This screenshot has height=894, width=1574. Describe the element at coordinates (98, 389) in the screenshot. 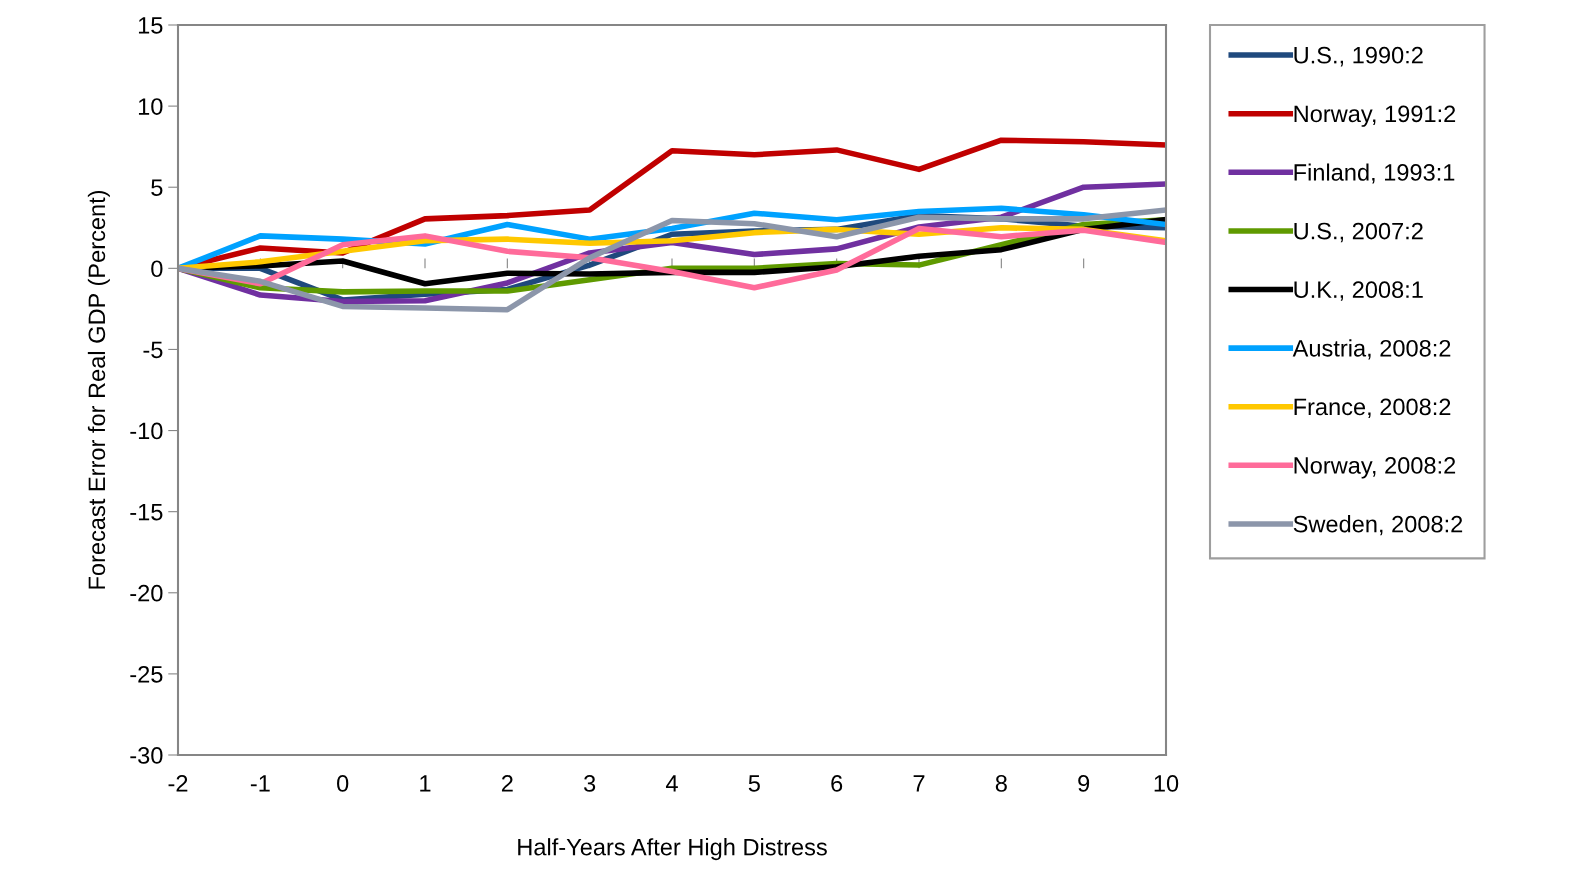

I see `y-axis-title: Forecast Error for Real GDP (Percent)` at that location.